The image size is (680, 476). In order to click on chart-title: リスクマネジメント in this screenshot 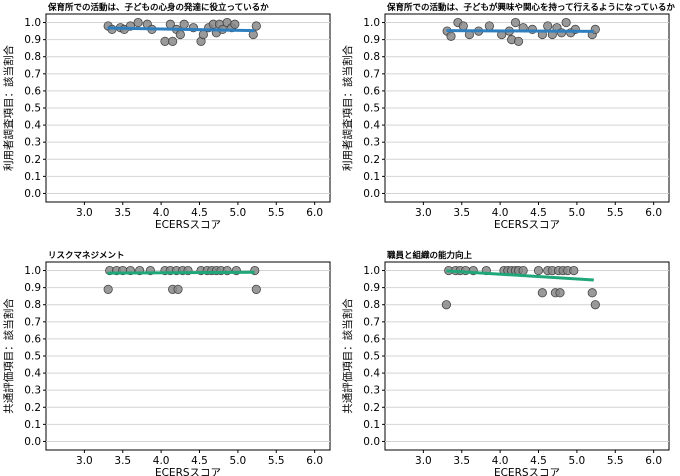, I will do `click(86, 255)`.